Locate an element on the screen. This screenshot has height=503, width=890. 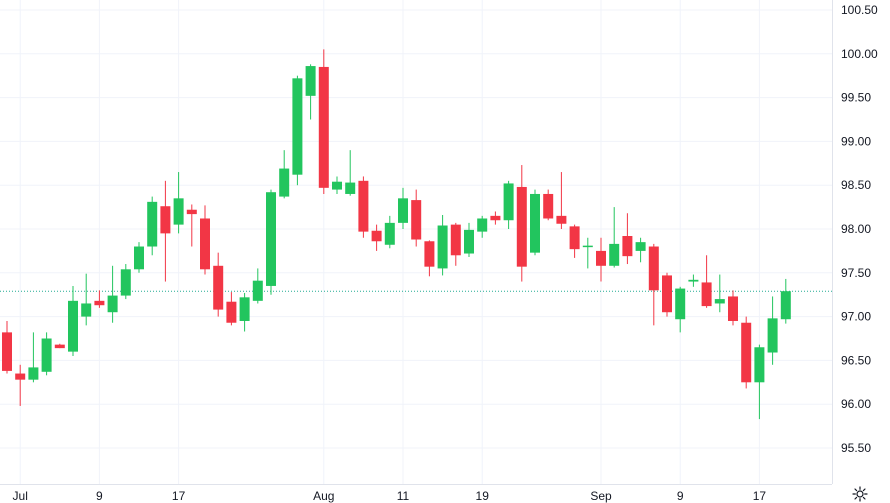
y-tick-label: 99.00 is located at coordinates (856, 141).